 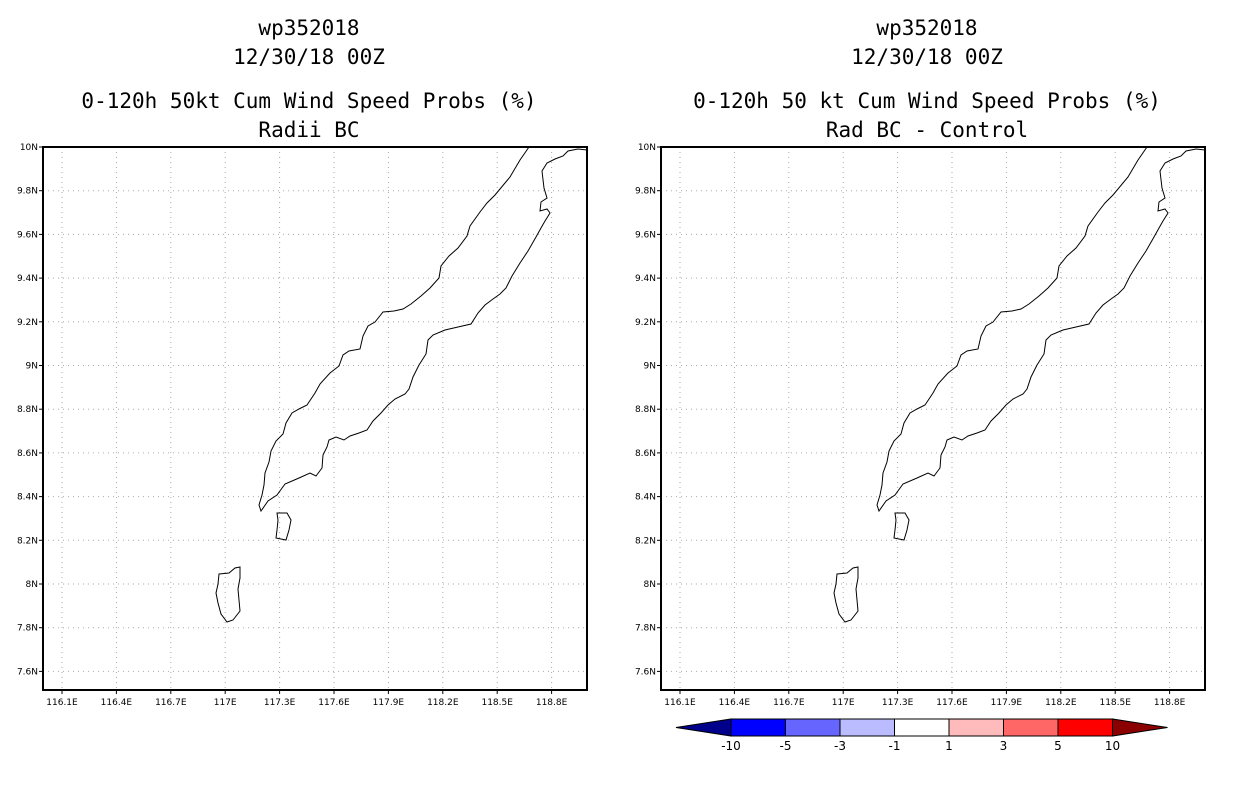 What do you see at coordinates (1004, 746) in the screenshot?
I see `colorbar-label: 3` at bounding box center [1004, 746].